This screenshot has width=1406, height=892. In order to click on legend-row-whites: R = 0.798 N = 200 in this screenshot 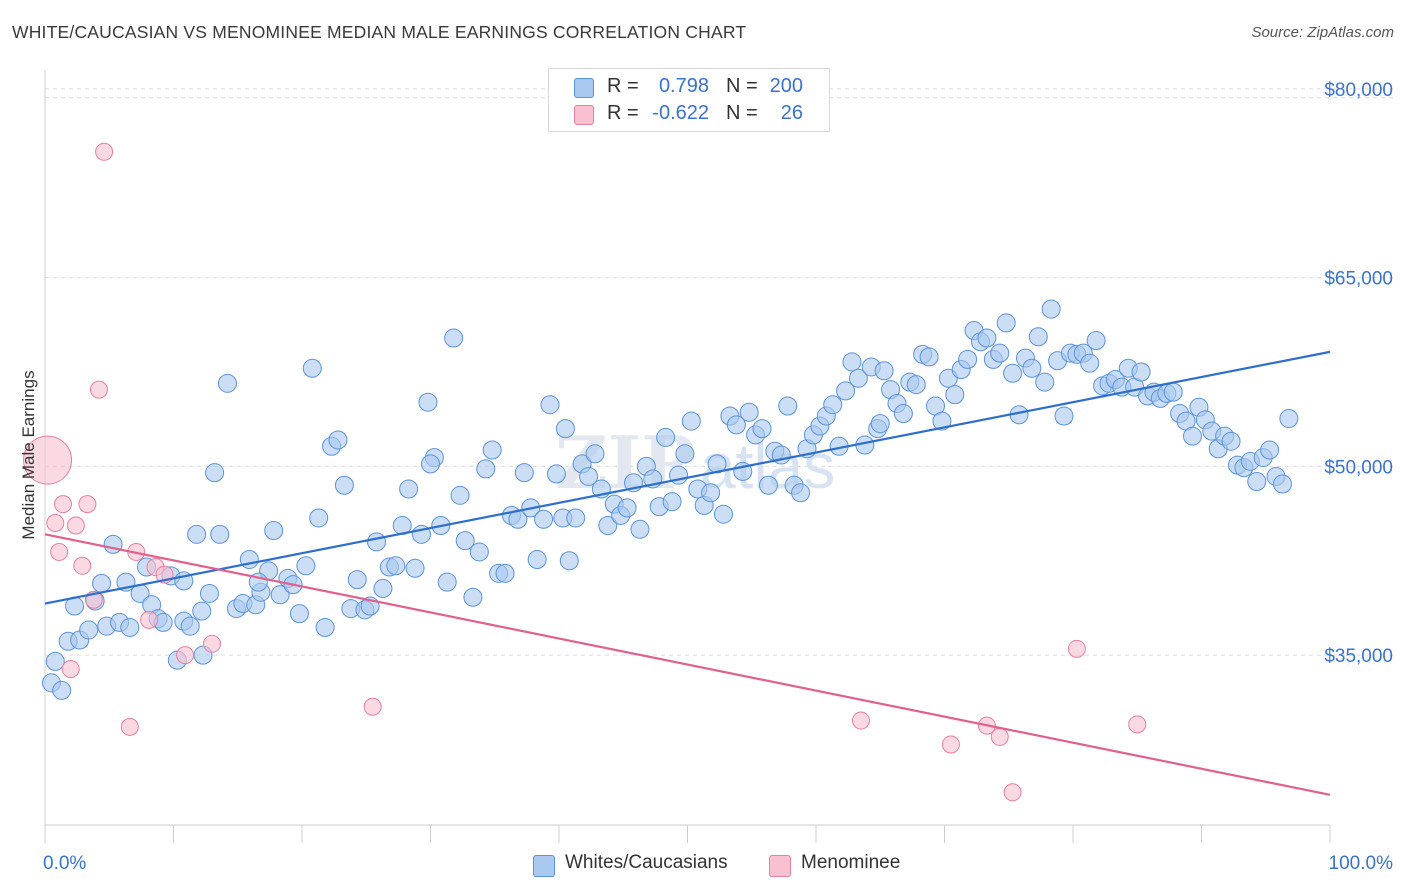, I will do `click(689, 87)`.